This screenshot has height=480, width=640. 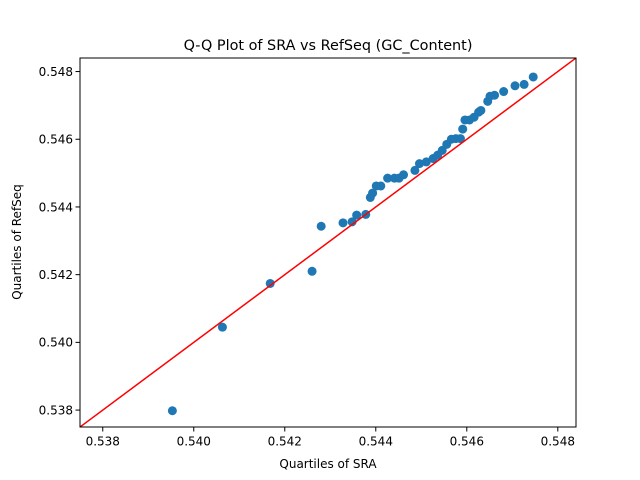 What do you see at coordinates (56, 72) in the screenshot?
I see `y-tick-label: 0.548` at bounding box center [56, 72].